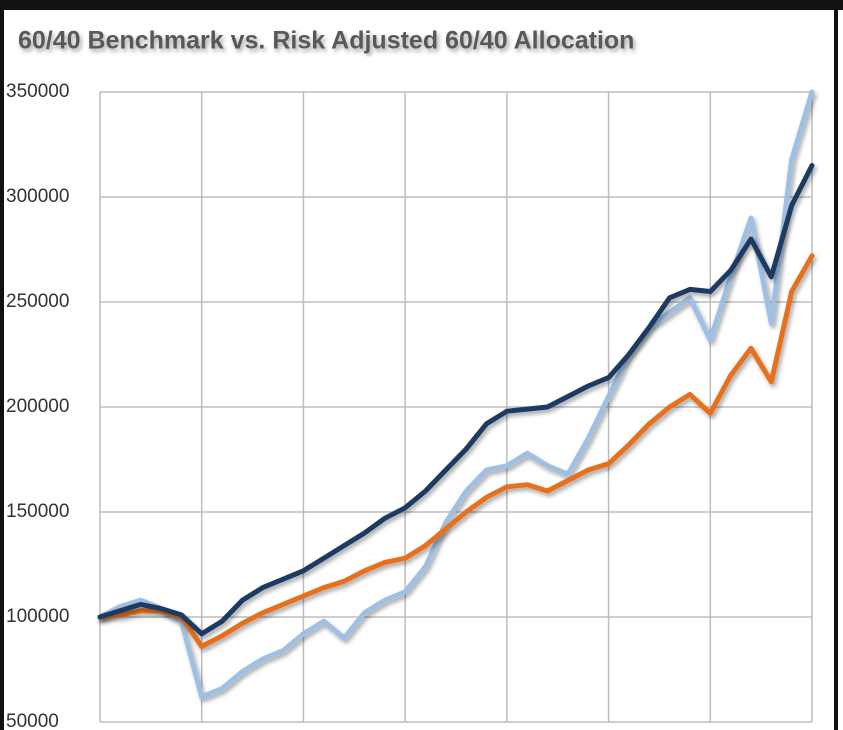 The height and width of the screenshot is (730, 843). What do you see at coordinates (421, 5) in the screenshot?
I see `top-border` at bounding box center [421, 5].